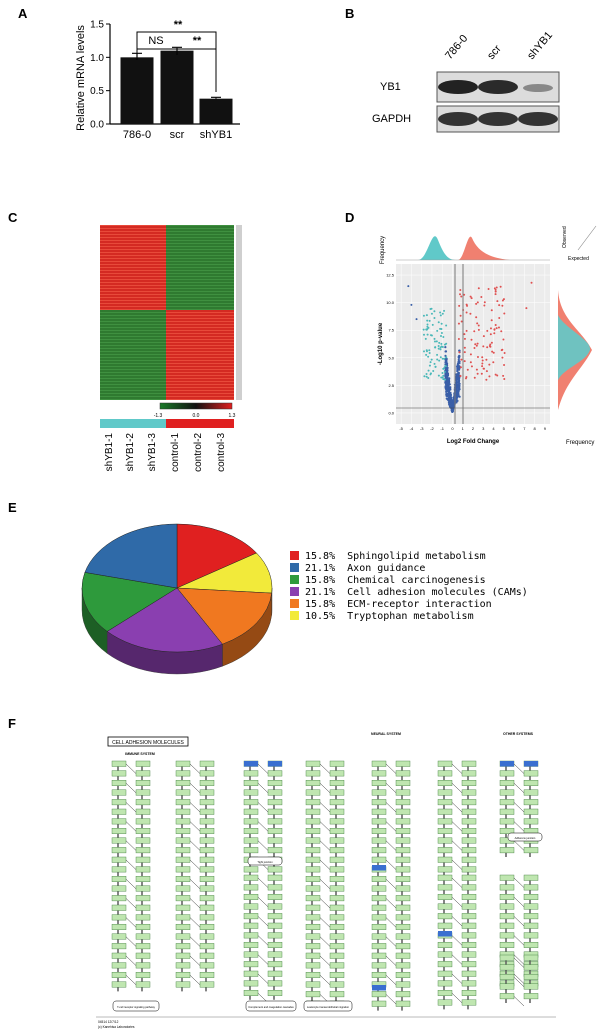 The height and width of the screenshot is (1032, 601). What do you see at coordinates (388, 557) in the screenshot?
I see `legend-item-sphingolipid: 15.8% Sphingolipid metabolism` at bounding box center [388, 557].